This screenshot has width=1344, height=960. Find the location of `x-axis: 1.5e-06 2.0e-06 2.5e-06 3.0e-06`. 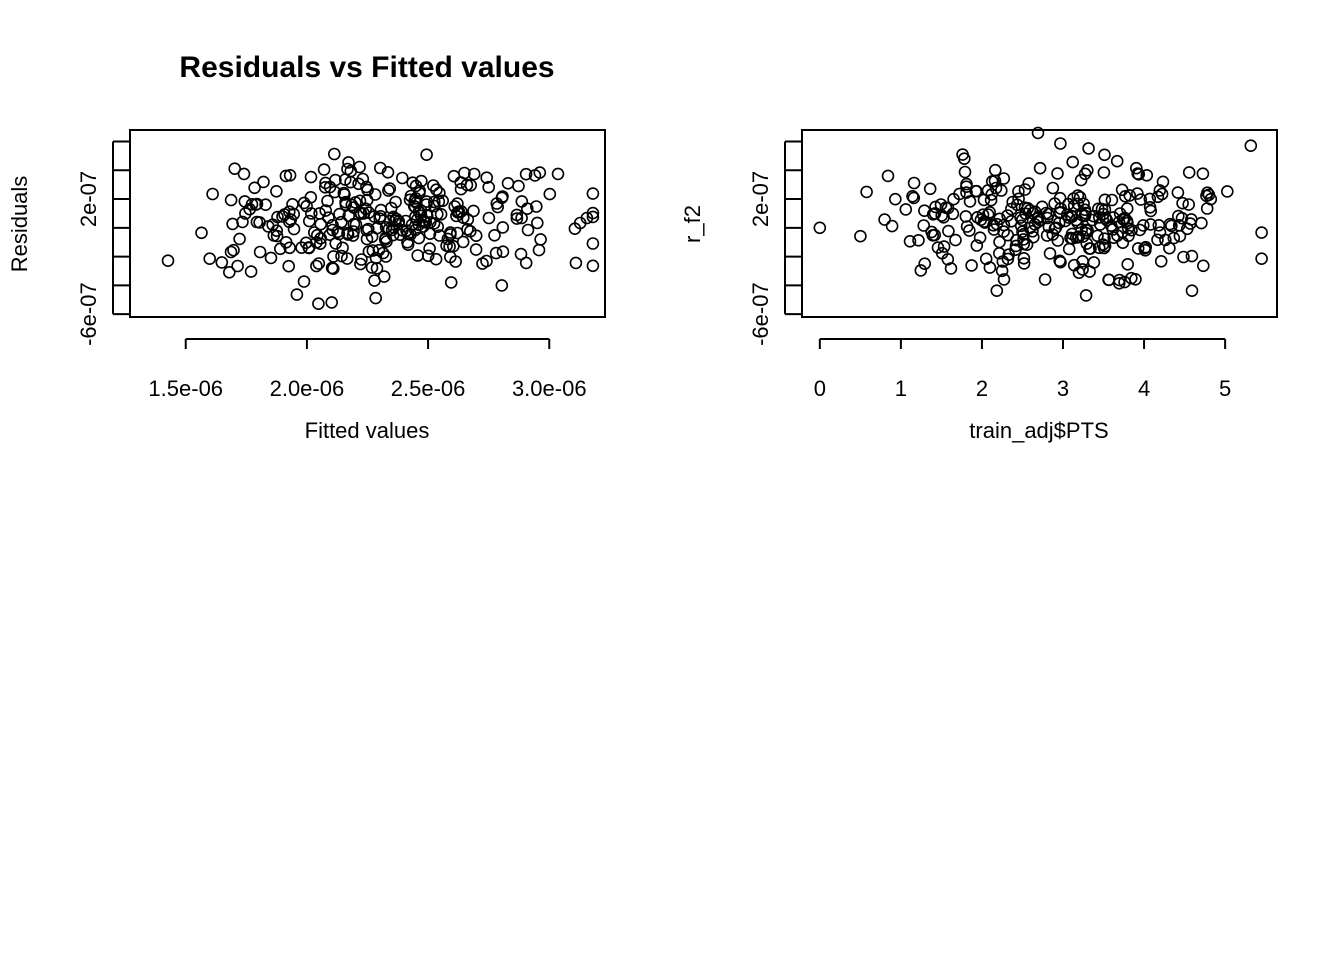

x-axis: 1.5e-06 2.0e-06 2.5e-06 3.0e-06 is located at coordinates (367, 369).